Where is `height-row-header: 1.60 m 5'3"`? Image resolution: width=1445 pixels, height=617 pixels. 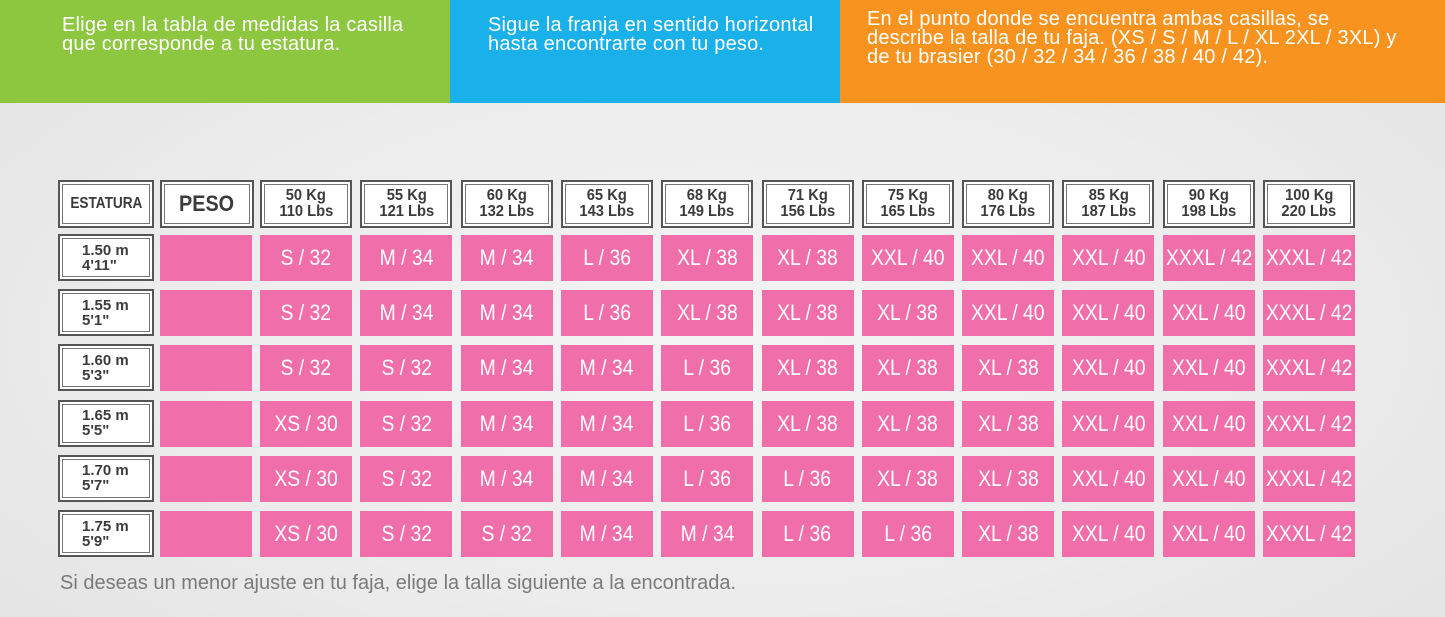 height-row-header: 1.60 m 5'3" is located at coordinates (106, 368).